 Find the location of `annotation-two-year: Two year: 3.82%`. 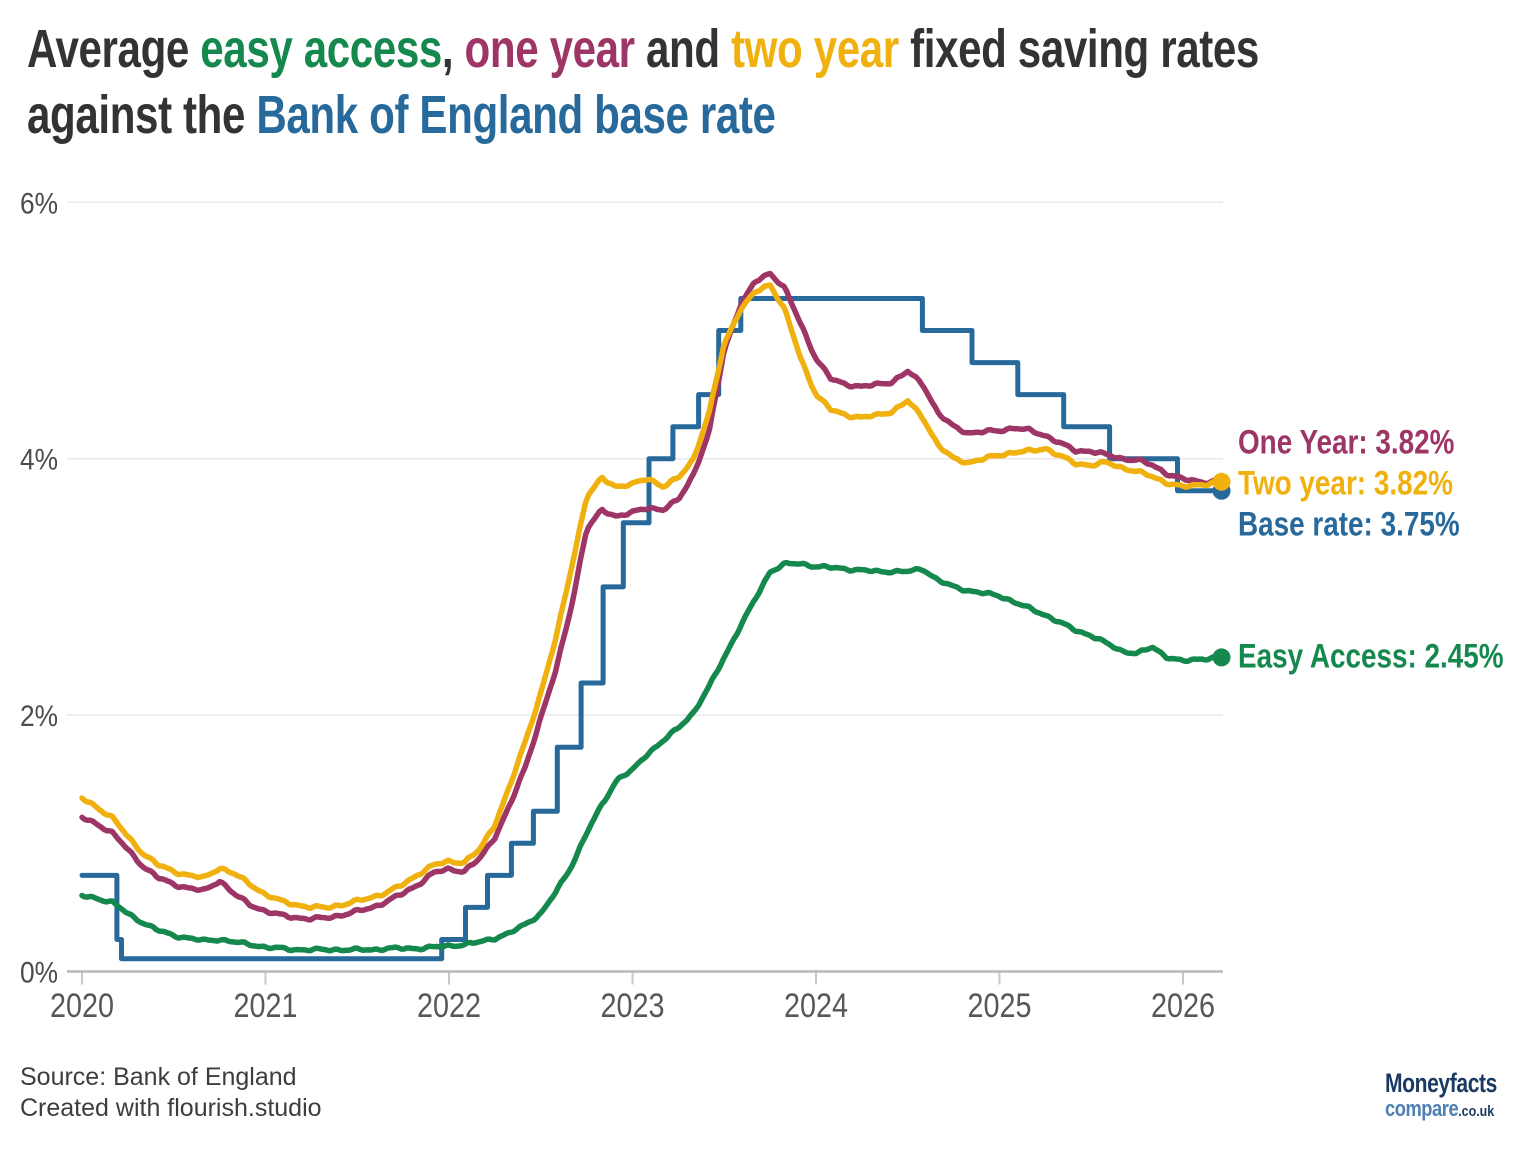

annotation-two-year: Two year: 3.82% is located at coordinates (1345, 483).